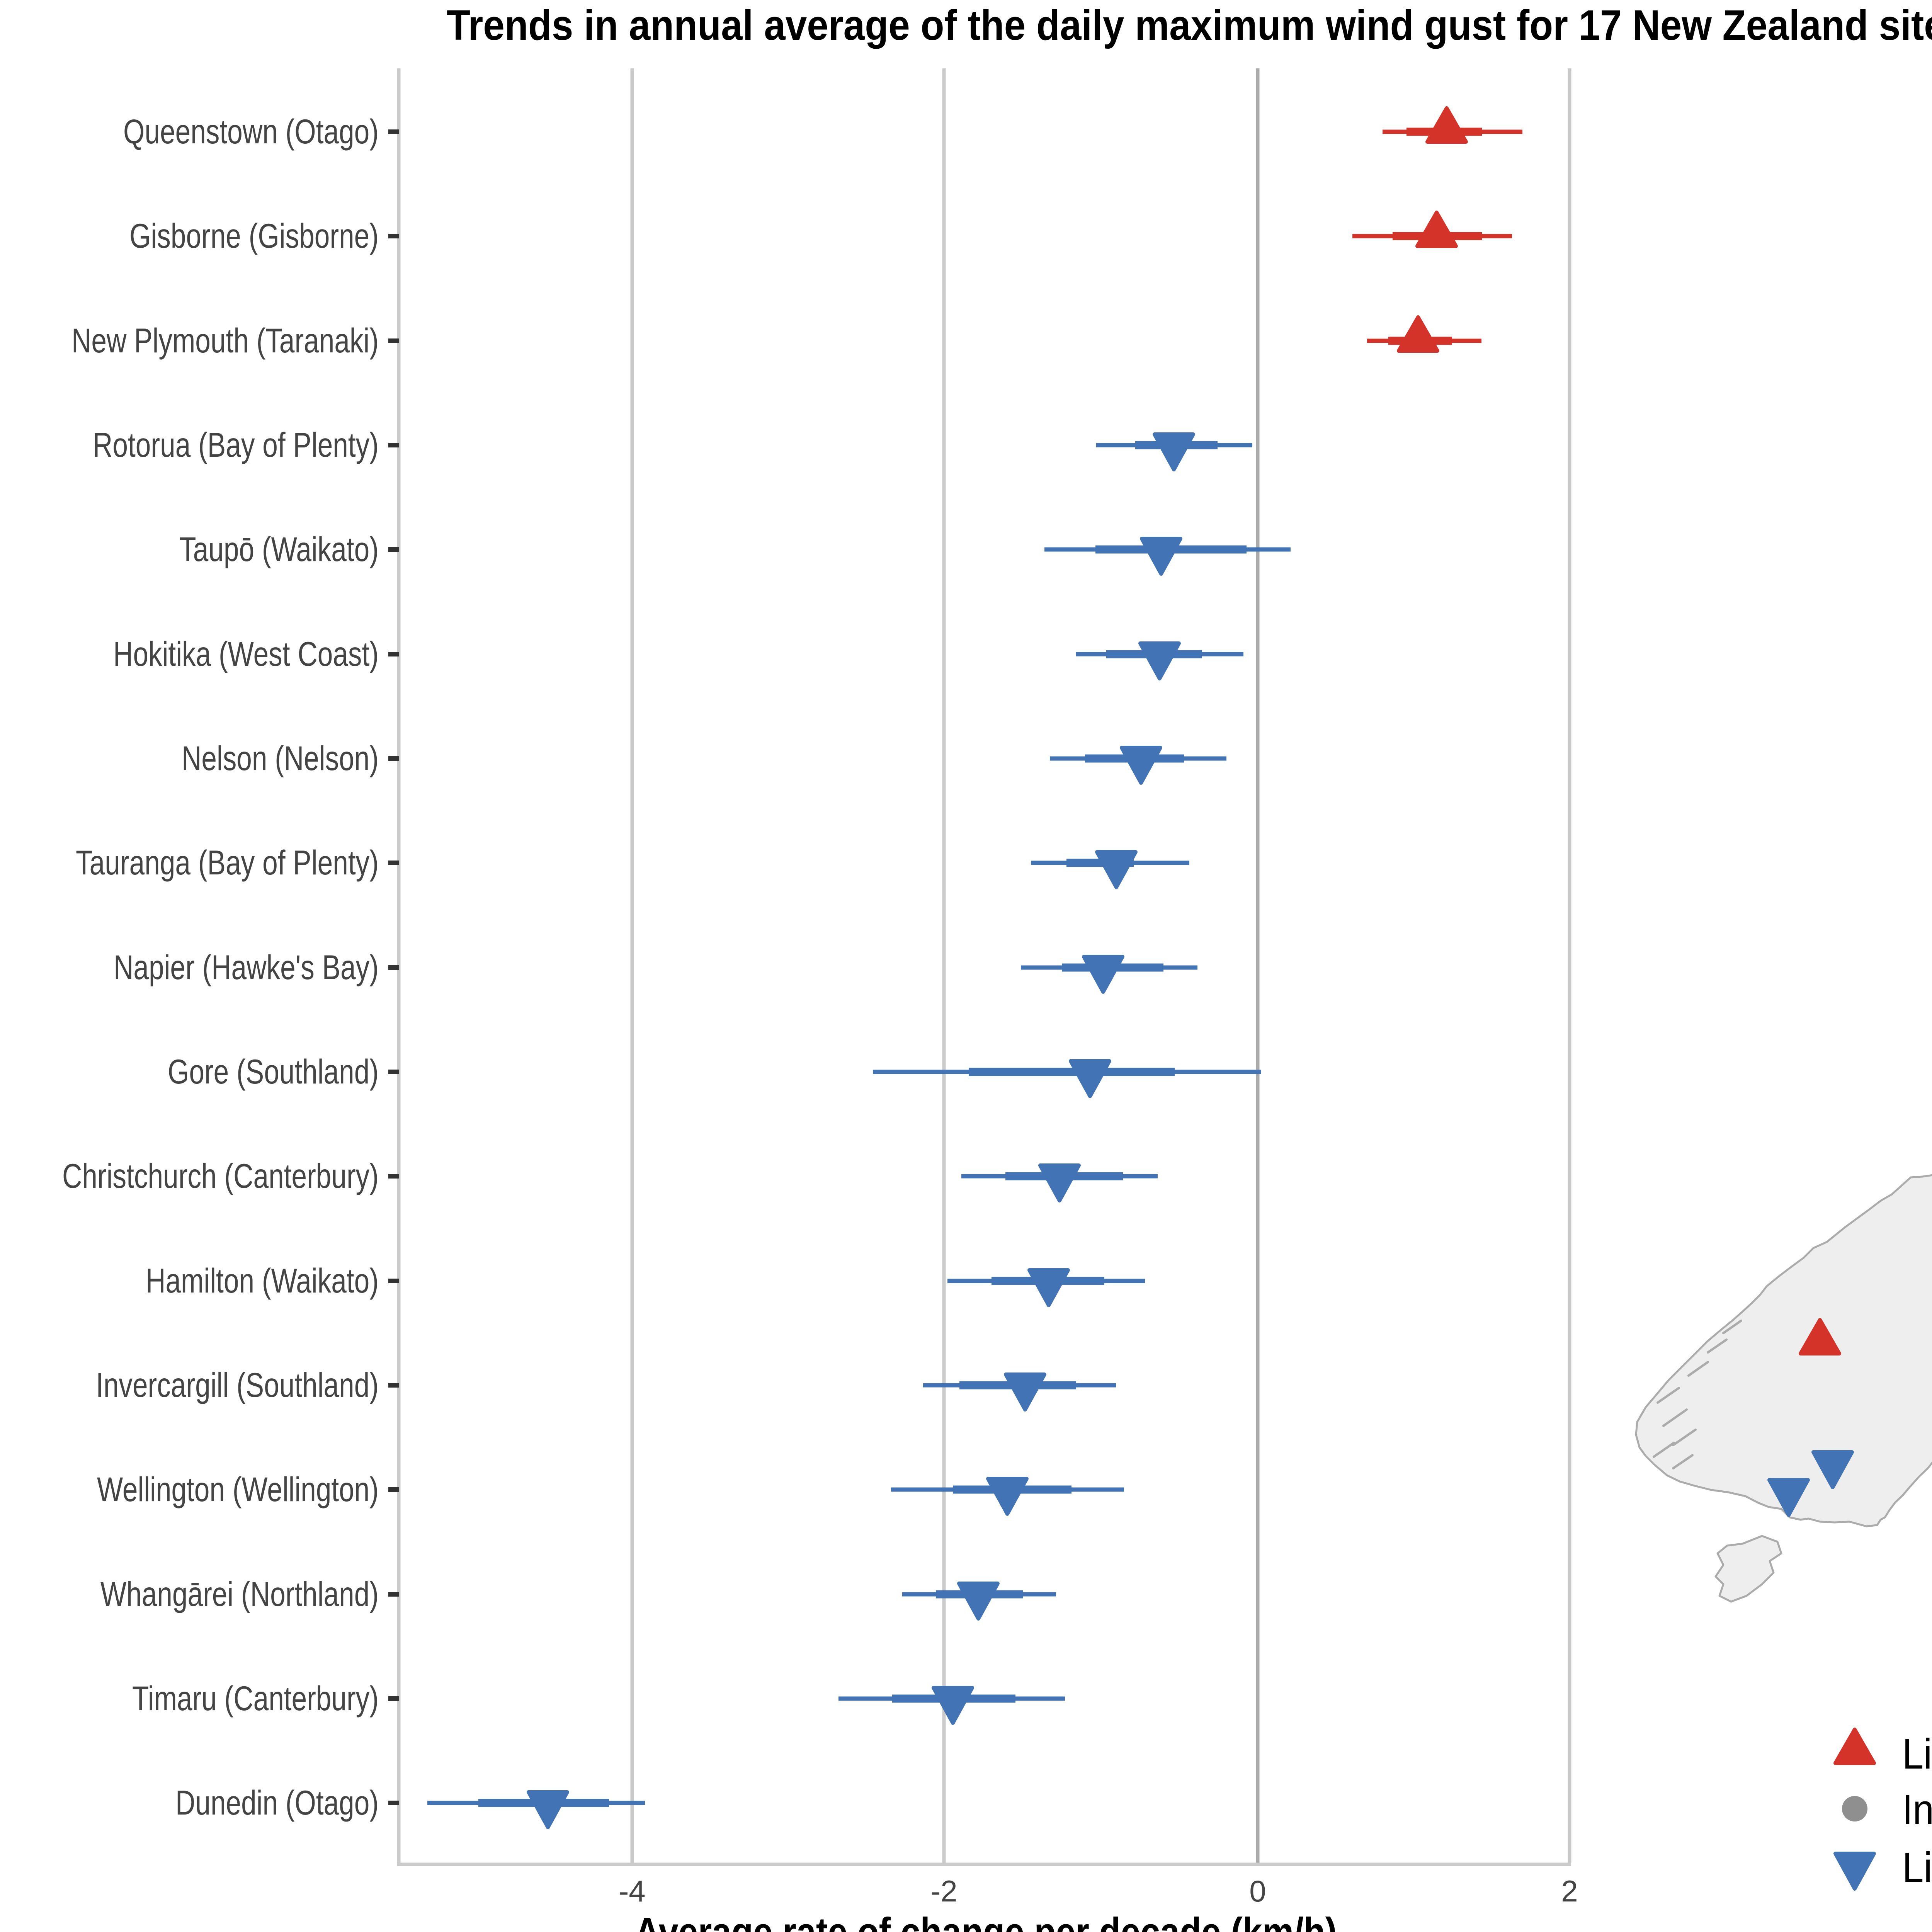 The image size is (1932, 1932). What do you see at coordinates (1917, 1754) in the screenshot?
I see `svg-text:Likely or very likely increasi: Likely or very likely increasing` at bounding box center [1917, 1754].